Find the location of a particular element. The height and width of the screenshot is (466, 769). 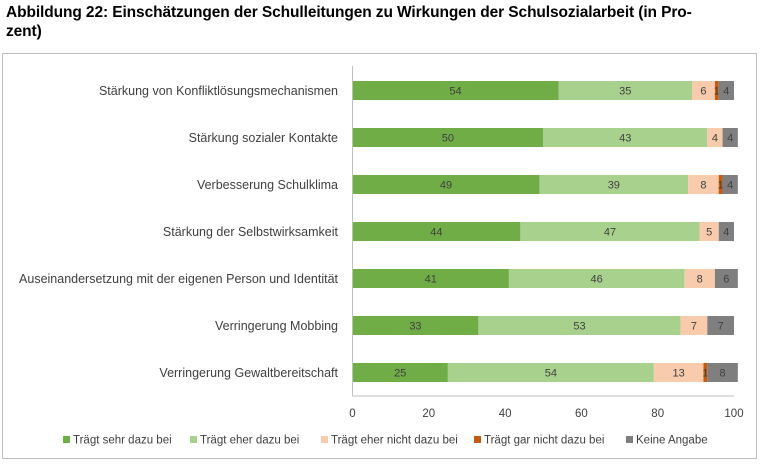

x-tick-label: 80 is located at coordinates (657, 414).